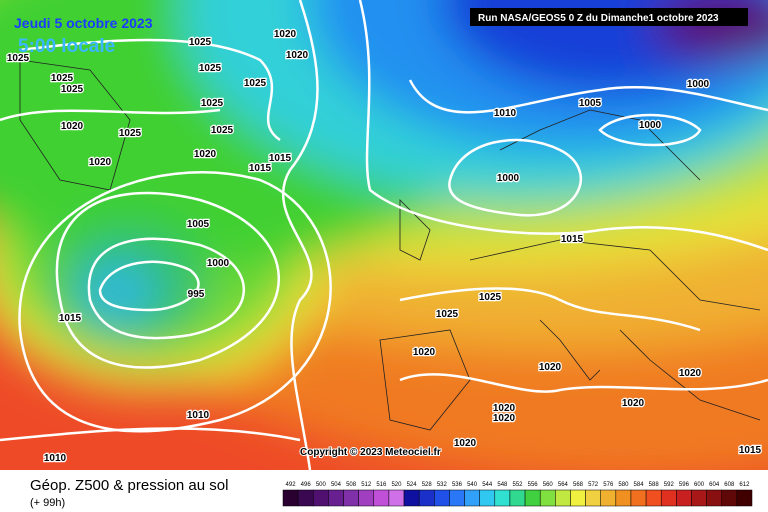 Image resolution: width=768 pixels, height=512 pixels. What do you see at coordinates (129, 485) in the screenshot?
I see `footer-title: Géop. Z500 & pression au sol` at bounding box center [129, 485].